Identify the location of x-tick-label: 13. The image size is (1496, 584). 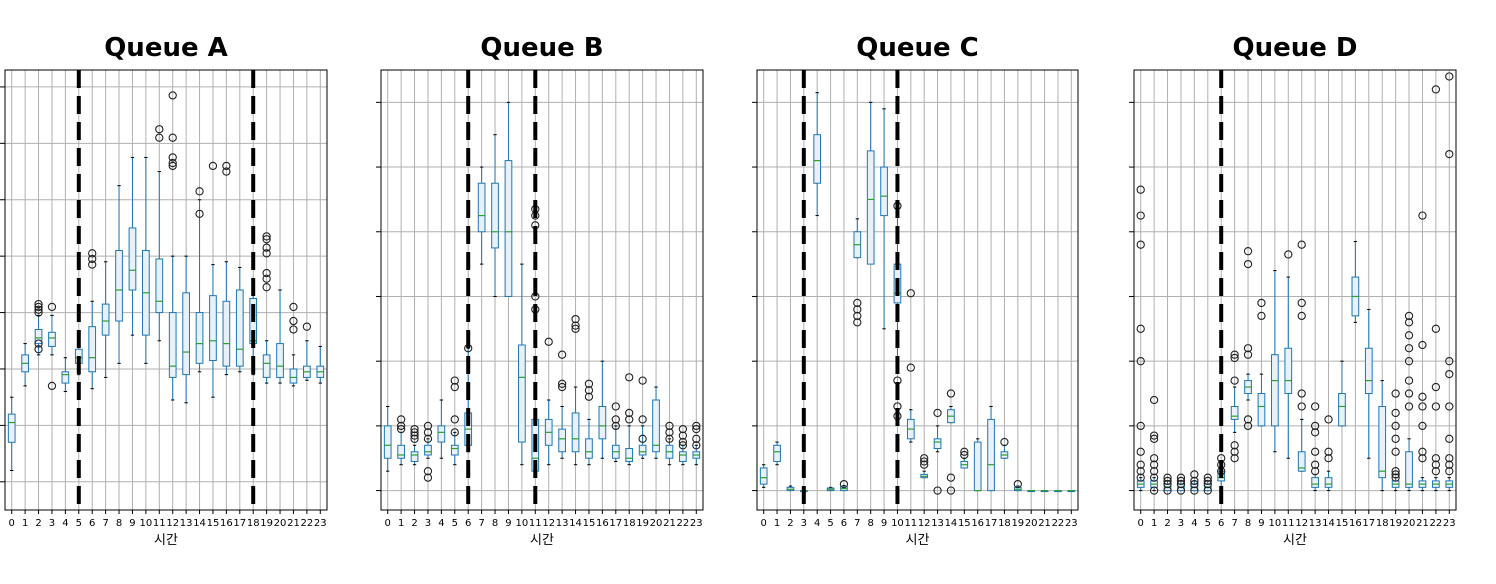
(186, 523).